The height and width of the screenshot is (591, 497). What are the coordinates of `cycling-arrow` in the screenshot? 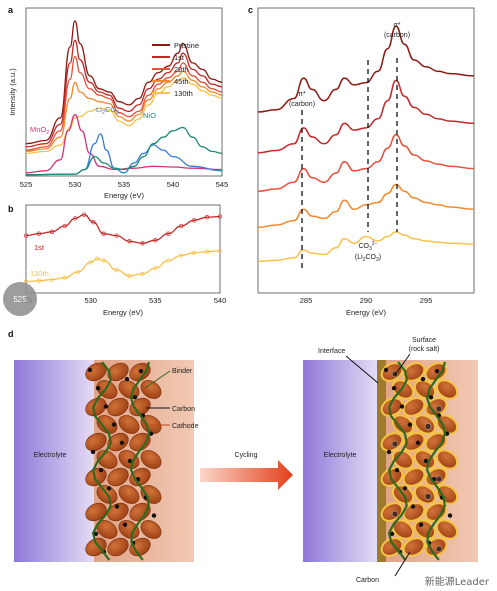 It's located at (246, 475).